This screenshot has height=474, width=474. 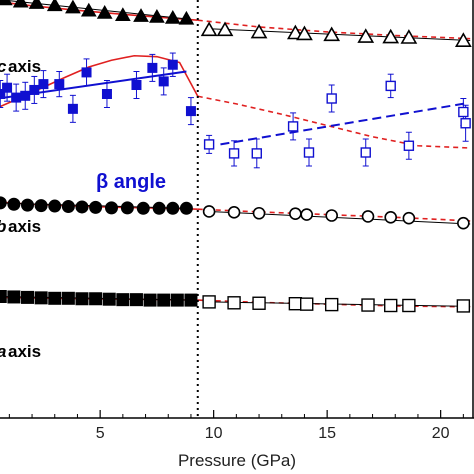 I want to click on c_fit_high, so click(x=340, y=34).